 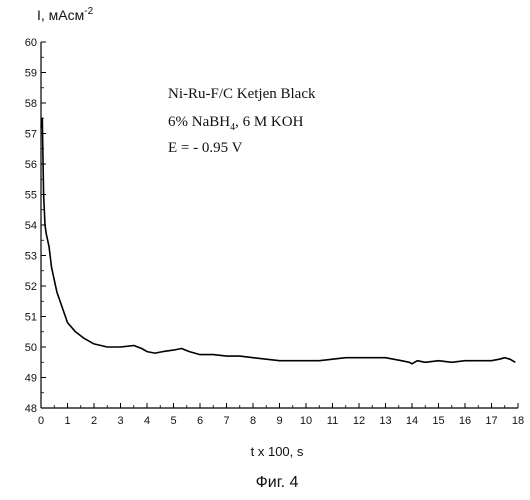 I want to click on y-tick-label: 48, so click(x=31, y=409).